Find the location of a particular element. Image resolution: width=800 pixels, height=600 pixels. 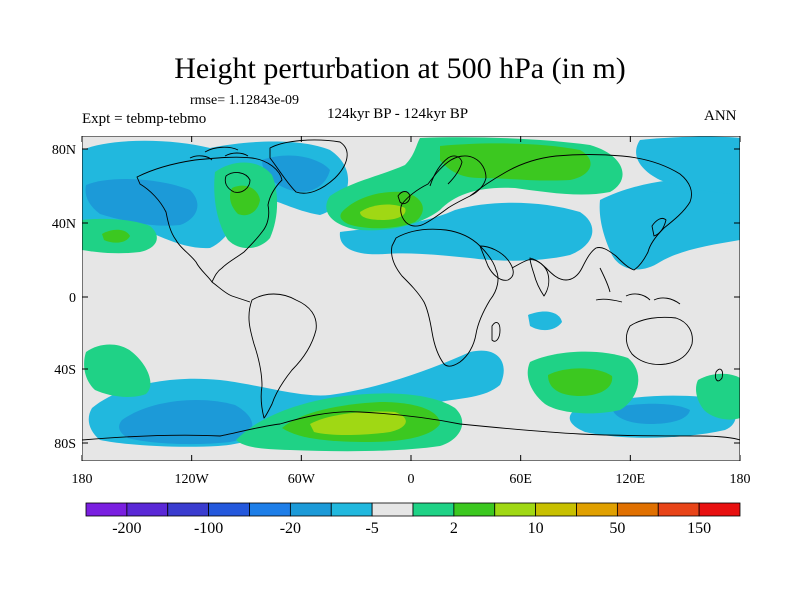

coastline-scandinavia is located at coordinates (446, 171).